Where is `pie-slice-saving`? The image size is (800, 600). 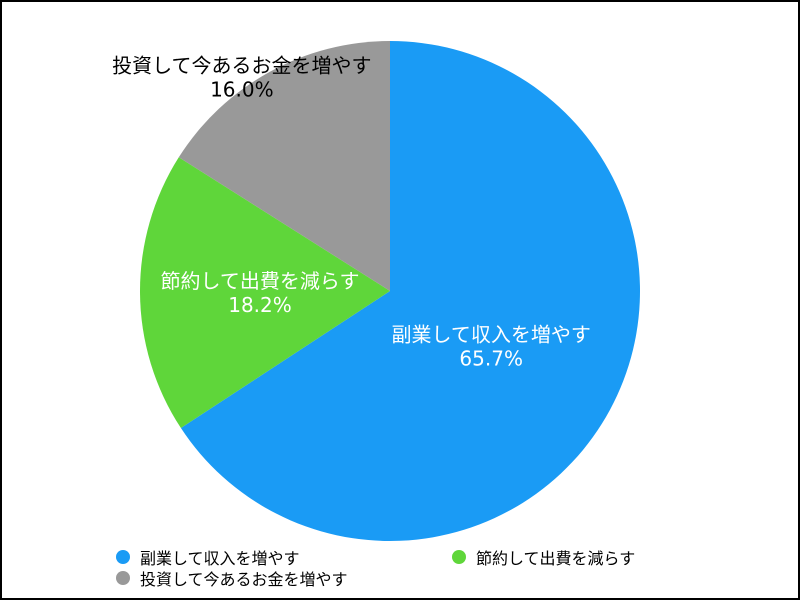 pie-slice-saving is located at coordinates (265, 293).